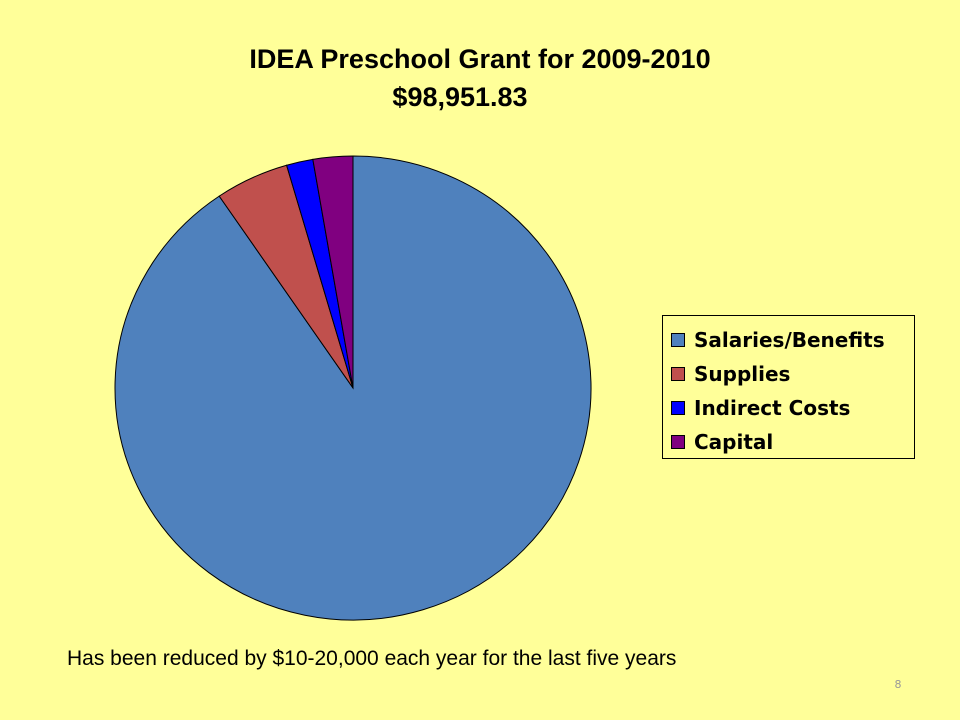 This screenshot has height=720, width=960. I want to click on legend-label: Capital, so click(734, 442).